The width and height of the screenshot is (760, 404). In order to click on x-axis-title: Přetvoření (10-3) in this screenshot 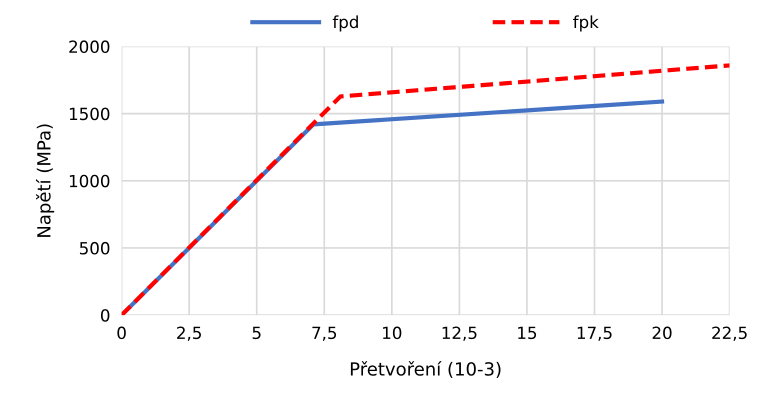, I will do `click(425, 369)`.